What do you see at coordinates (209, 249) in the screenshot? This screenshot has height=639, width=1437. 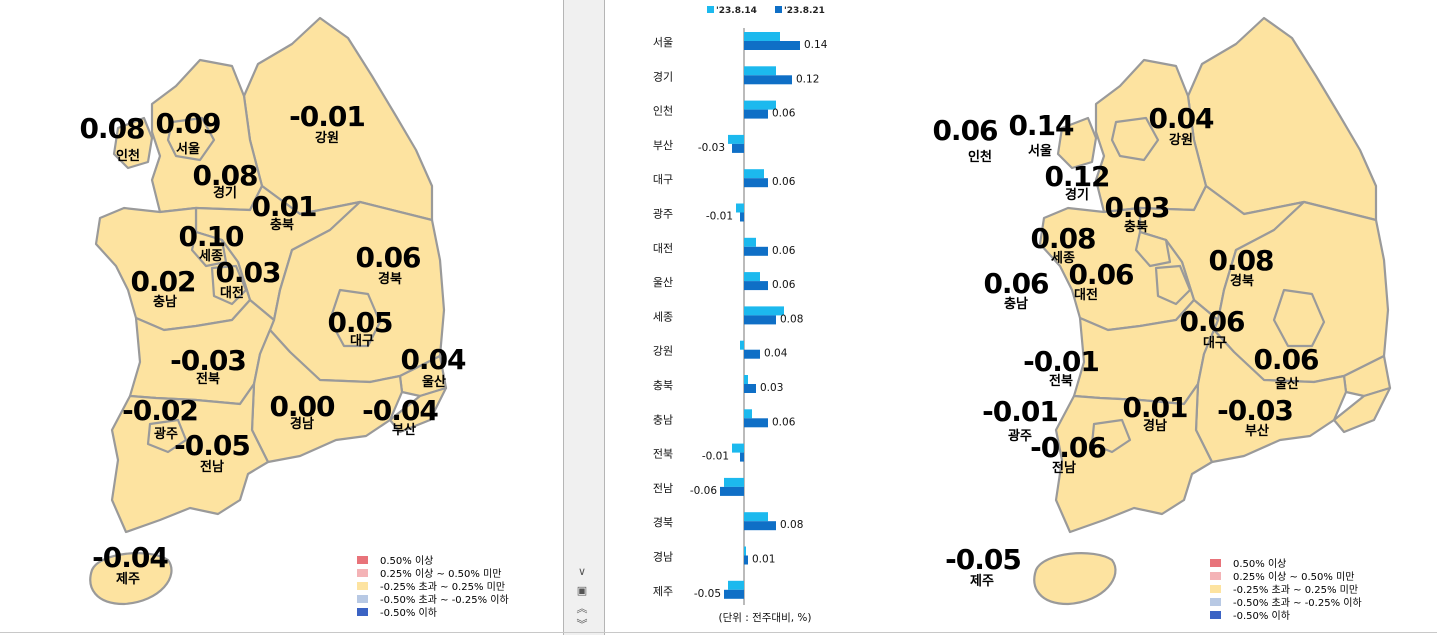 I see `map-region-sejong` at bounding box center [209, 249].